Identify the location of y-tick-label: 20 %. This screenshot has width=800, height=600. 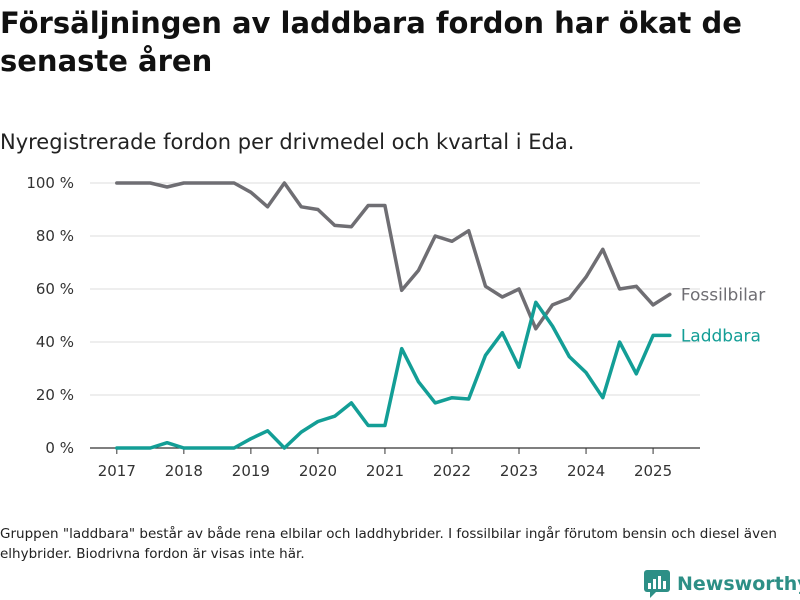
(55, 395).